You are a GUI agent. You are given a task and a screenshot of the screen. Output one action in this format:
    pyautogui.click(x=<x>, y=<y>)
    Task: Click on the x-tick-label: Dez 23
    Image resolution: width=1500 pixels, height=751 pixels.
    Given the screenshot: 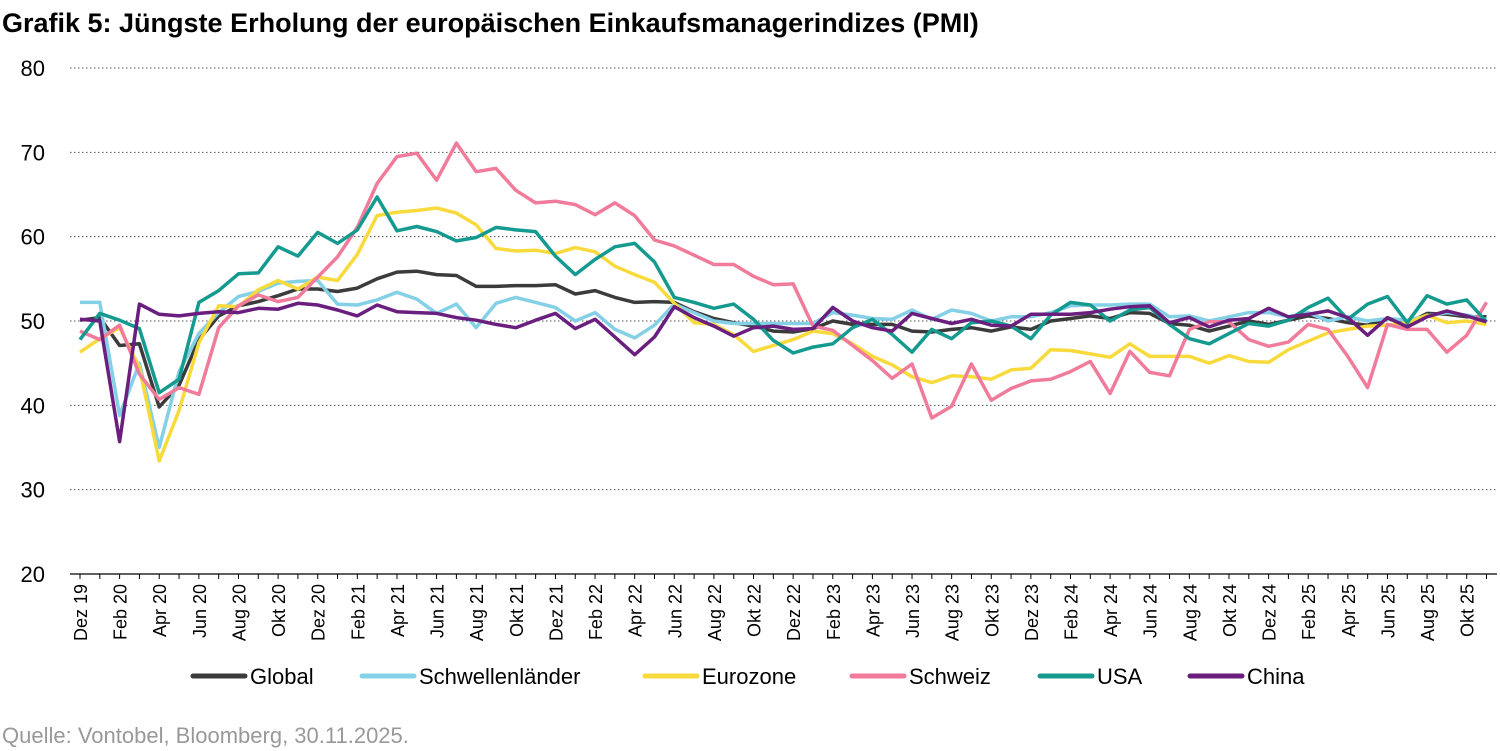 What is the action you would take?
    pyautogui.click(x=1032, y=612)
    